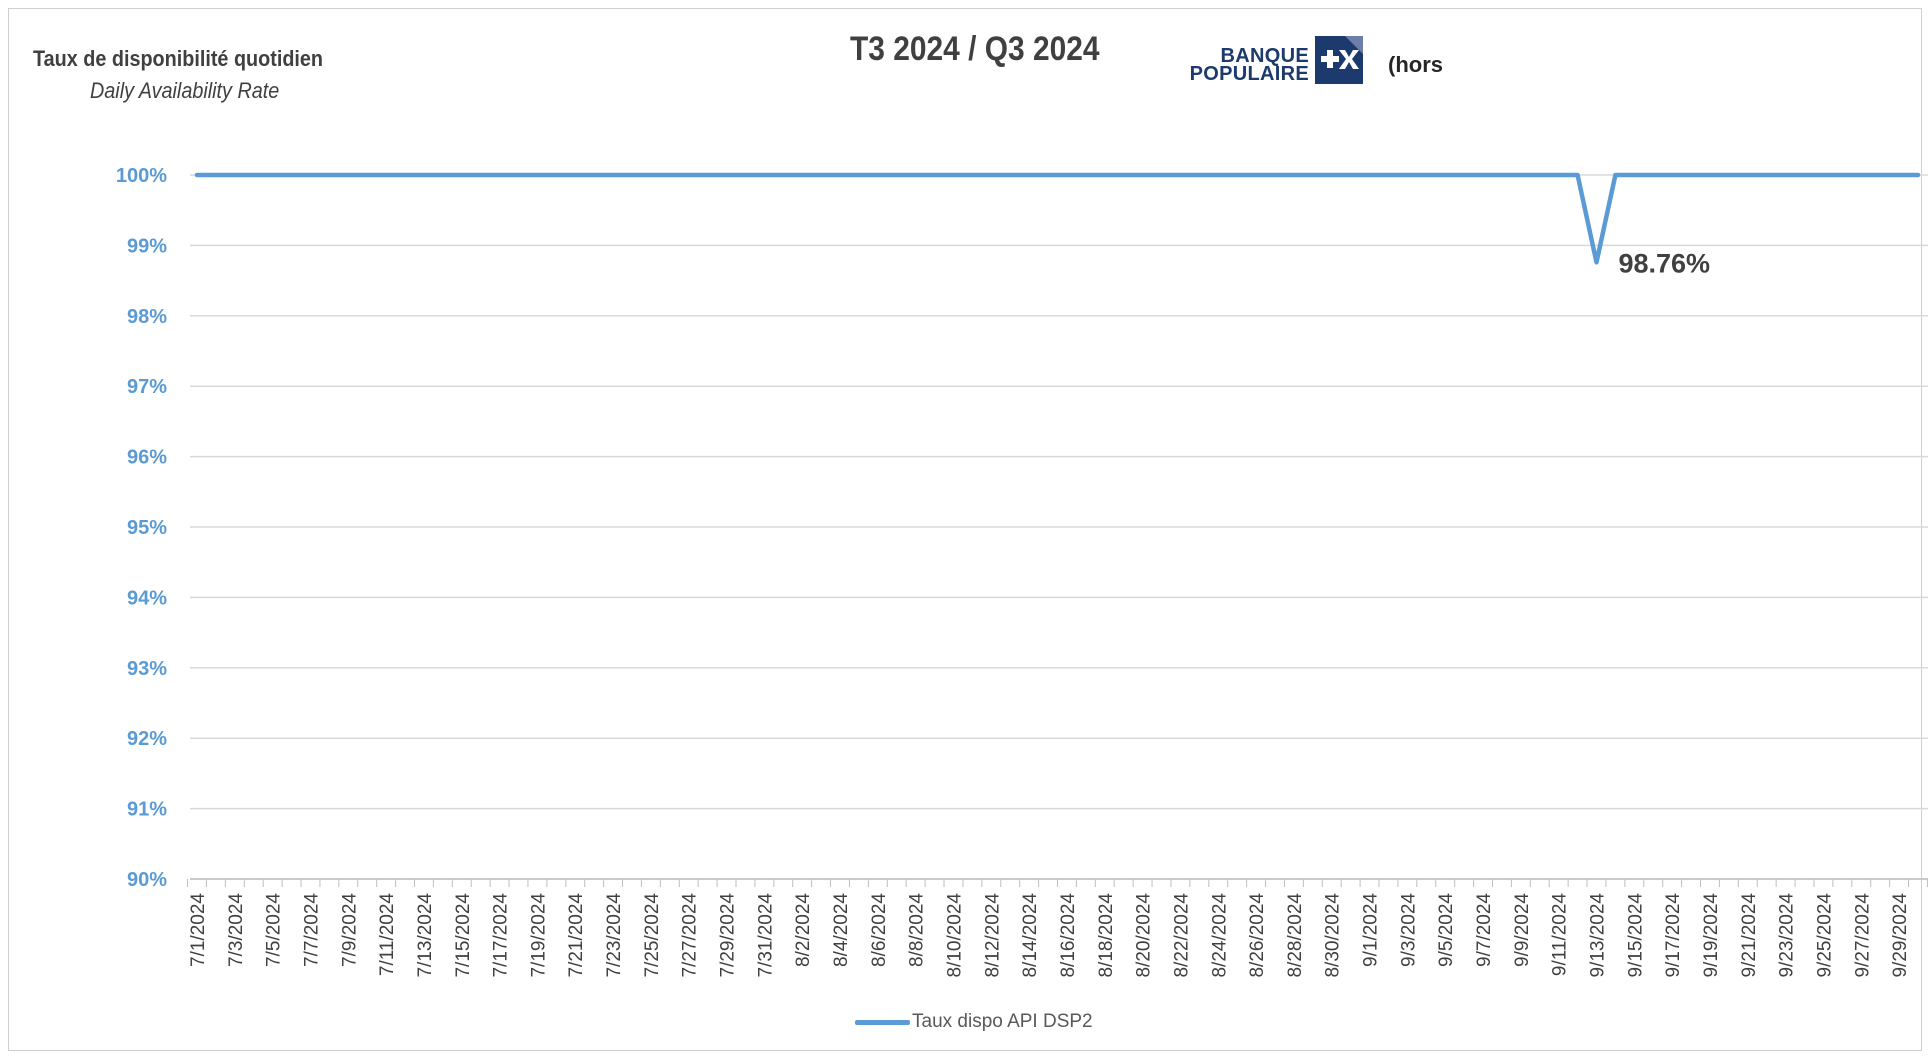 Image resolution: width=1930 pixels, height=1057 pixels. What do you see at coordinates (1219, 935) in the screenshot?
I see `x-tick-label: 8/24/2024` at bounding box center [1219, 935].